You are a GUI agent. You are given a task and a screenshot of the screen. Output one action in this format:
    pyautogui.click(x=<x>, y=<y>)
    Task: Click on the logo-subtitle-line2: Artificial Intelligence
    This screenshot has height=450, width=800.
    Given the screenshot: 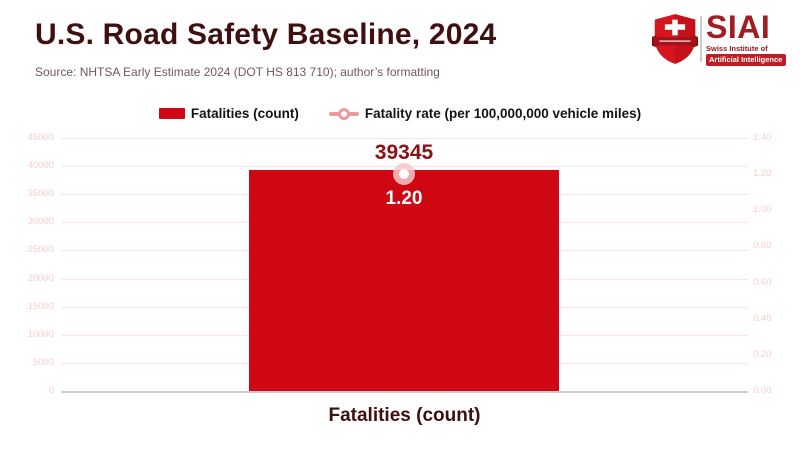 What is the action you would take?
    pyautogui.click(x=746, y=60)
    